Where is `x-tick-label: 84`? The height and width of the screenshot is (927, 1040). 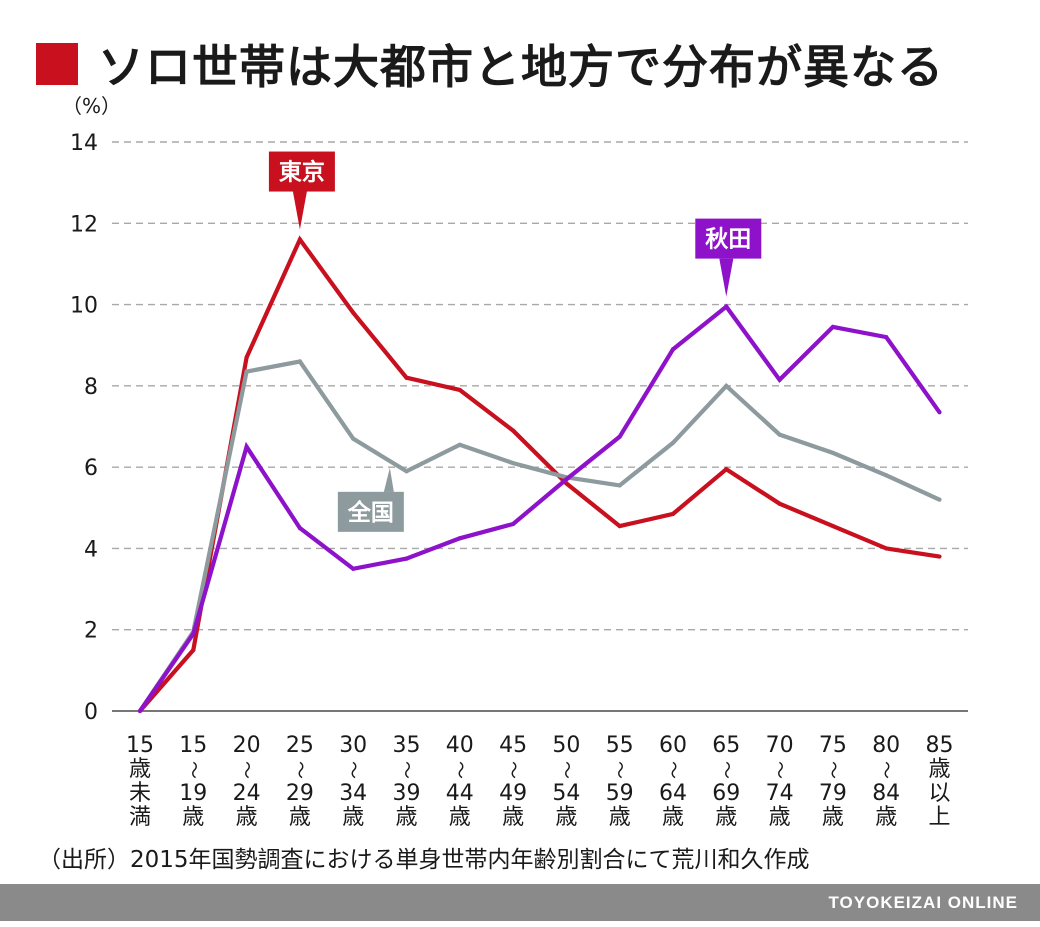 x-tick-label: 84 is located at coordinates (886, 793).